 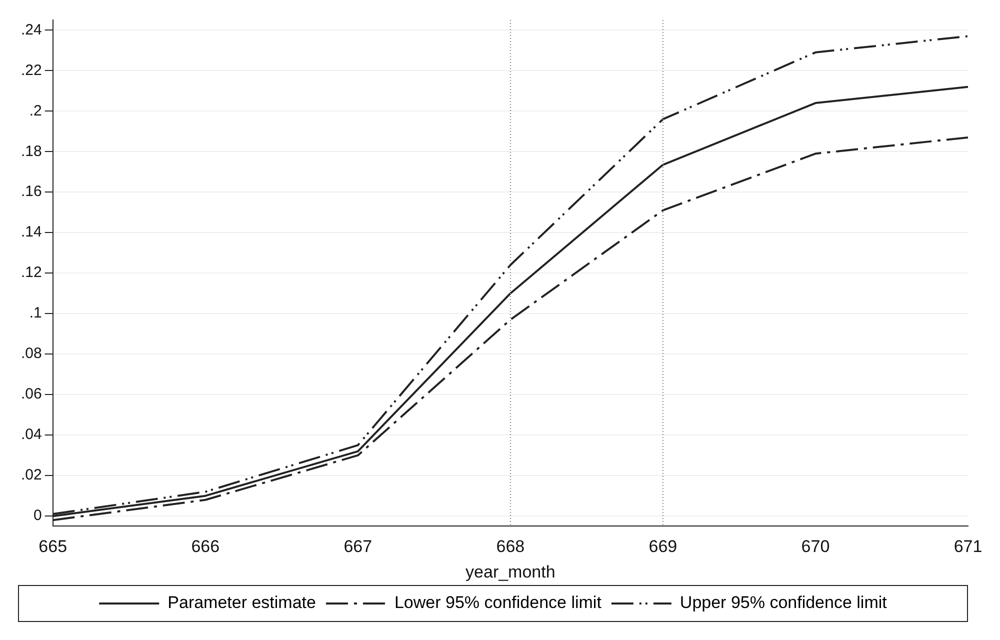 What do you see at coordinates (31, 435) in the screenshot?
I see `y-tick-label: .04` at bounding box center [31, 435].